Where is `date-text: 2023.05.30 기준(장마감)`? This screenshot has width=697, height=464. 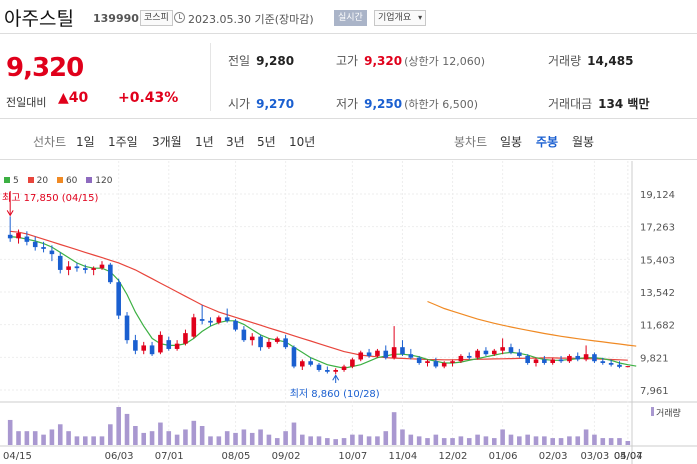 date-text: 2023.05.30 기준(장마감) is located at coordinates (251, 19).